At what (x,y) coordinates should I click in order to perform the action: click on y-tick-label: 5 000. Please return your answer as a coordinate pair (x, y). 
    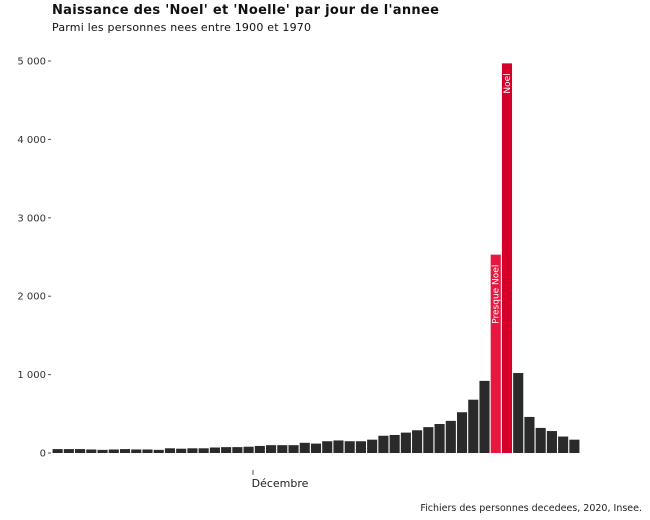
    Looking at the image, I should click on (31, 62).